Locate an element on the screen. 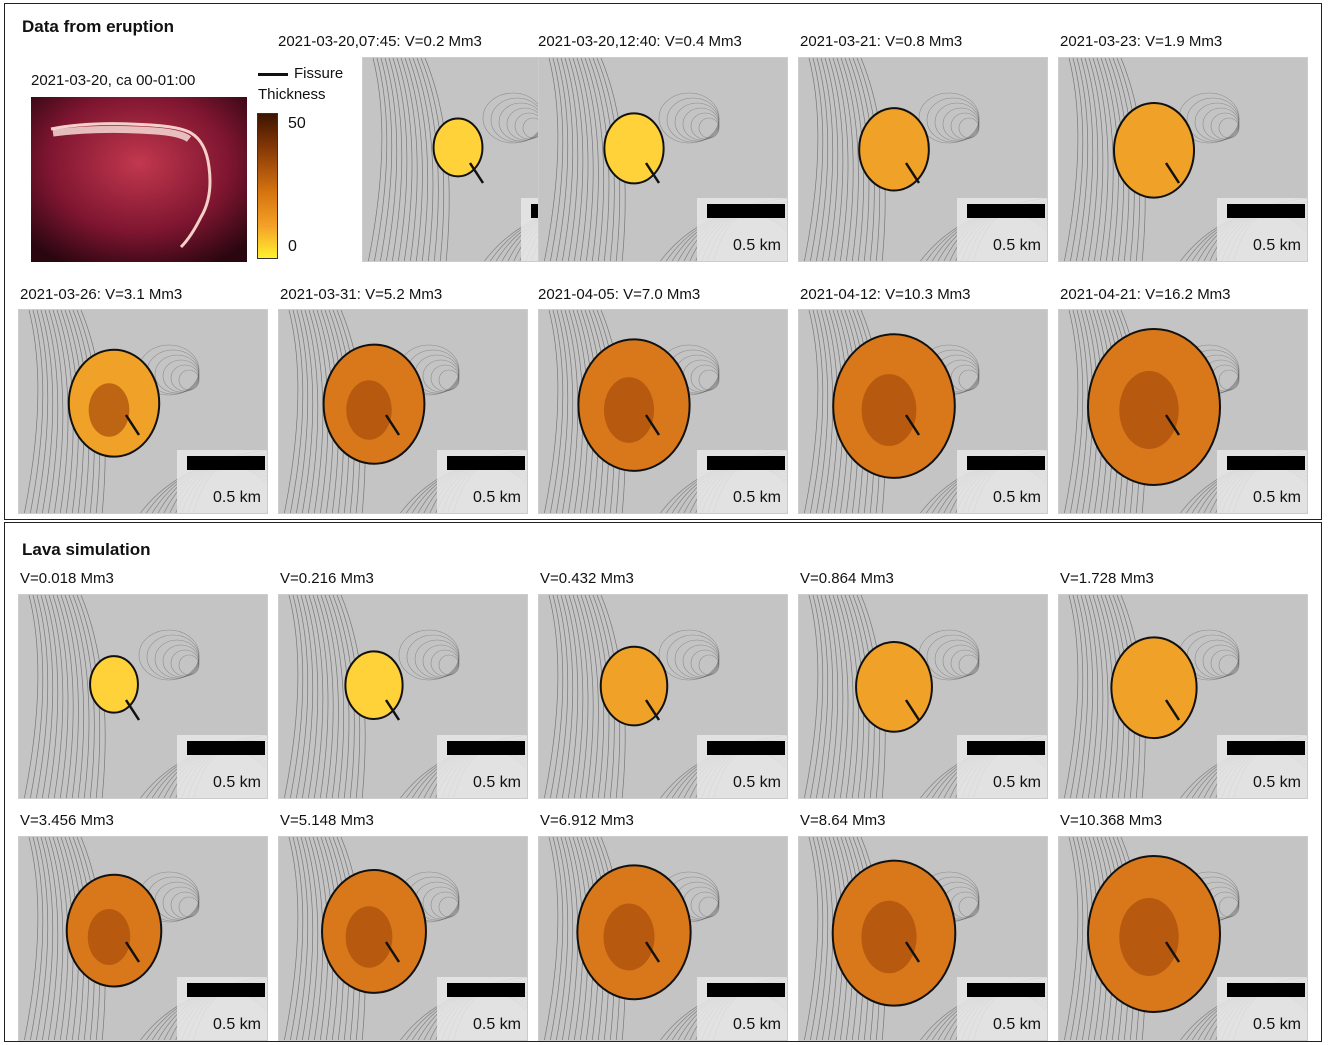 The width and height of the screenshot is (1328, 1045). eruption-panel-label: 2021-04-05: V=7.0 Mm3 is located at coordinates (619, 294).